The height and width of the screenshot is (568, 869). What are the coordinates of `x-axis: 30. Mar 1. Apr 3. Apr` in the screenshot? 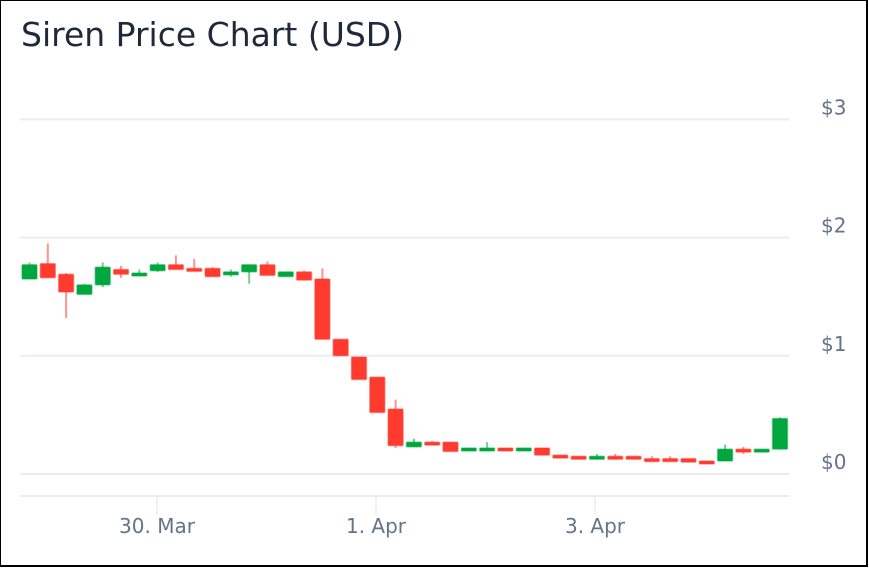 It's located at (404, 516).